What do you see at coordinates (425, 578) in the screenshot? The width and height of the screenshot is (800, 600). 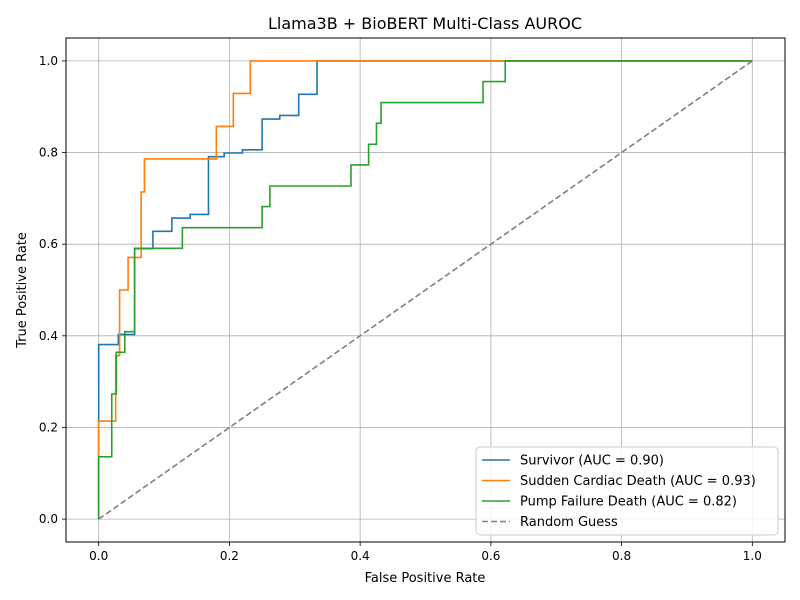 I see `x-axis-label: False Positive Rate` at bounding box center [425, 578].